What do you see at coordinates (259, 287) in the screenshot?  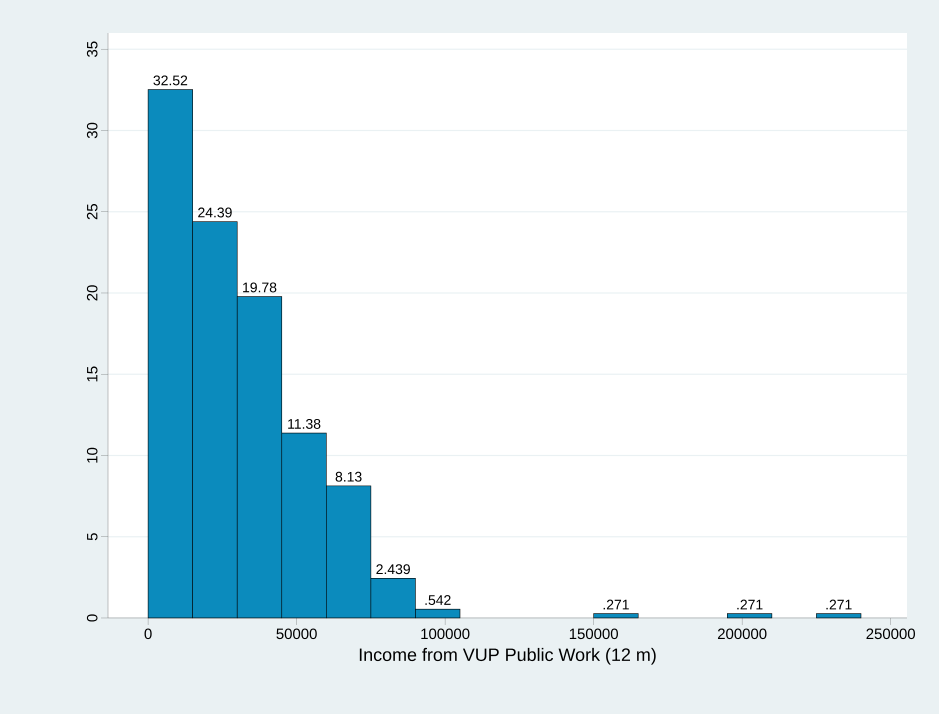 I see `data-label: 19.78` at bounding box center [259, 287].